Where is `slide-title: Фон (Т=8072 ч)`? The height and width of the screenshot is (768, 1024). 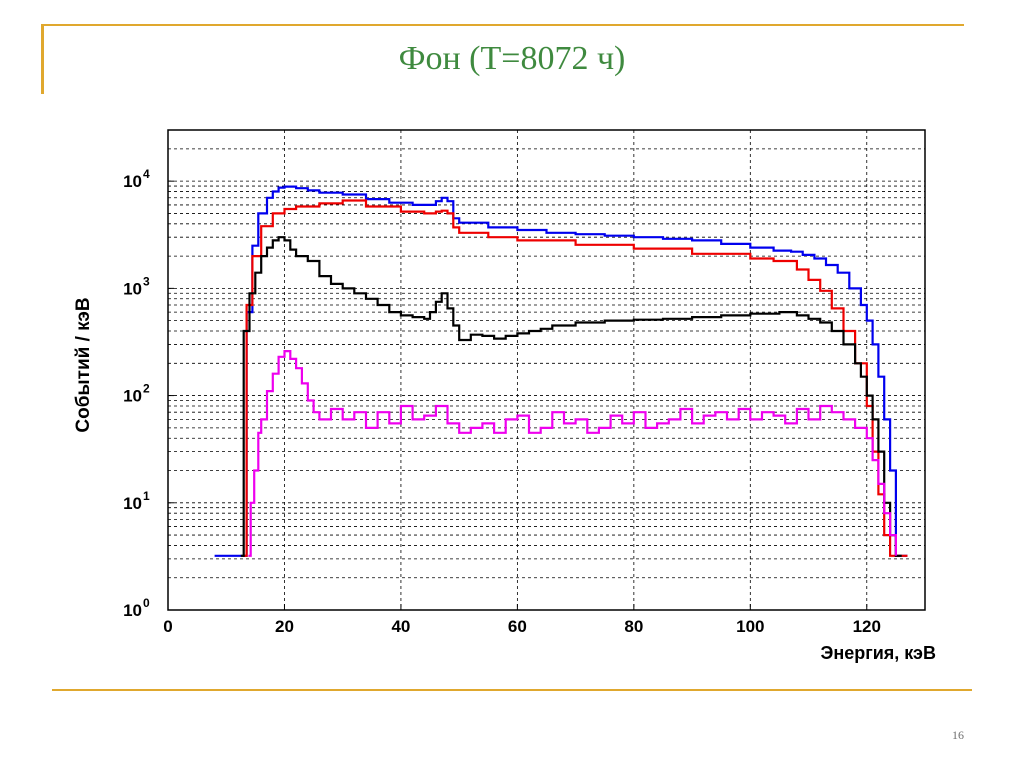 slide-title: Фон (Т=8072 ч) is located at coordinates (512, 58).